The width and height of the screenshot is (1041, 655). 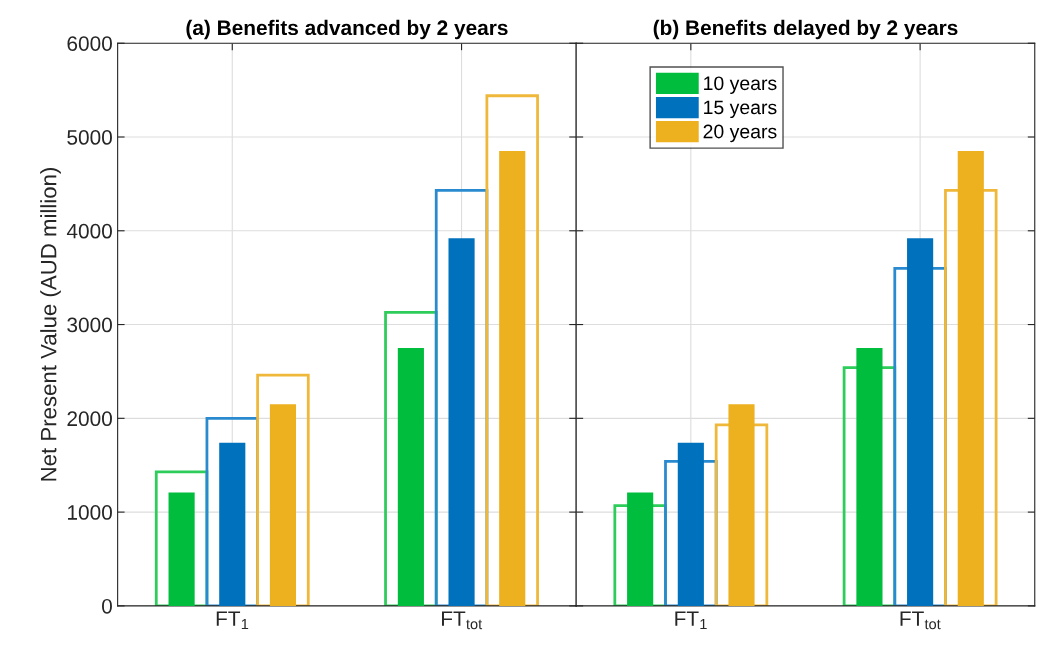 What do you see at coordinates (347, 29) in the screenshot?
I see `chart-title: (a) Benefits advanced by 2 years` at bounding box center [347, 29].